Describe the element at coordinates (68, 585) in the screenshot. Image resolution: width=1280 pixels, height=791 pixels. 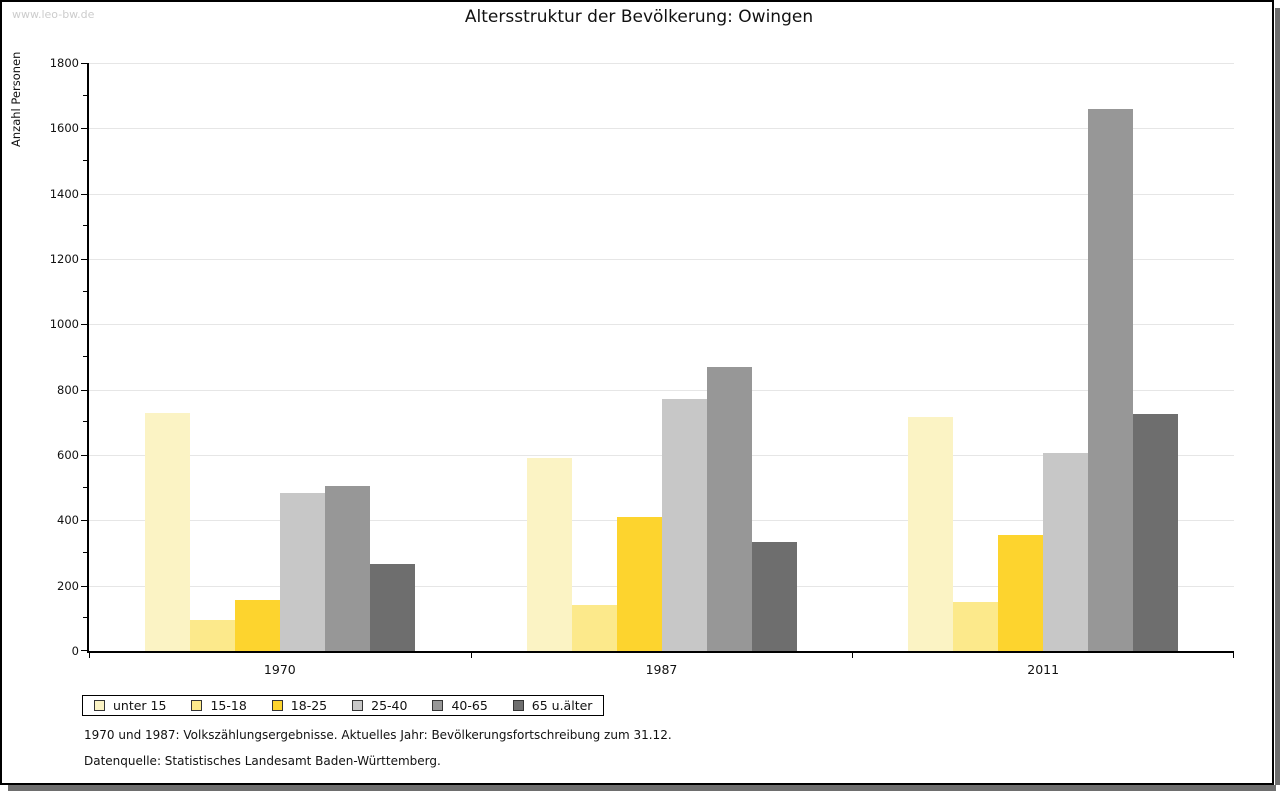
I see `y-tick-label: 200` at that location.